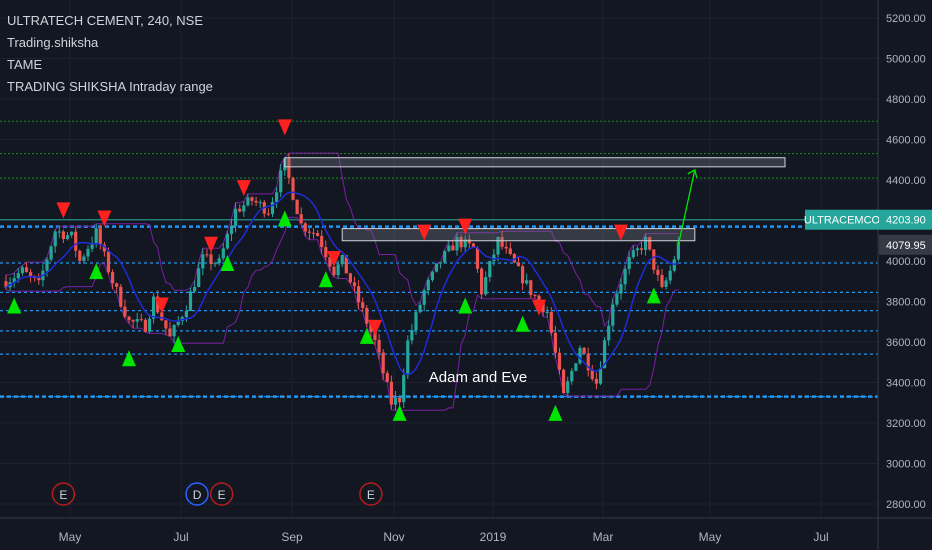 The image size is (932, 550). I want to click on projection-line, so click(686, 207).